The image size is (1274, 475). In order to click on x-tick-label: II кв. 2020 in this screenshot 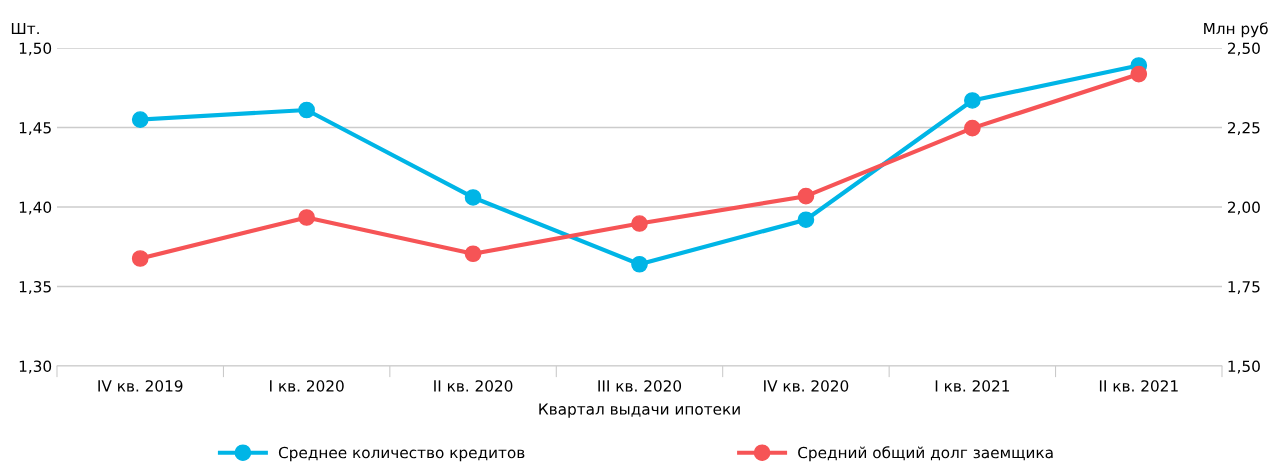, I will do `click(473, 386)`.